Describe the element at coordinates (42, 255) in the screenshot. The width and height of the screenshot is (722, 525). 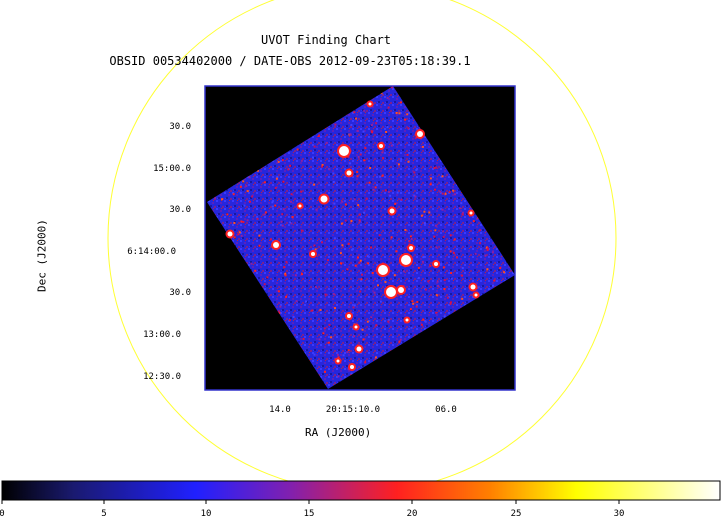
I see `y-axis-label: Dec (J2000)` at that location.